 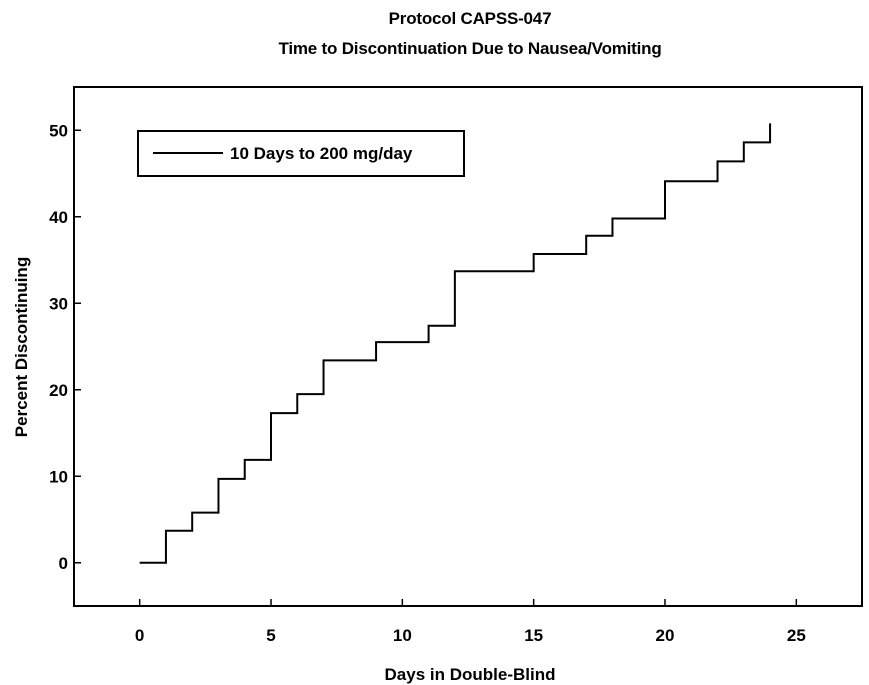 I want to click on y-axis-label: Percent Discontinuing, so click(x=21, y=347).